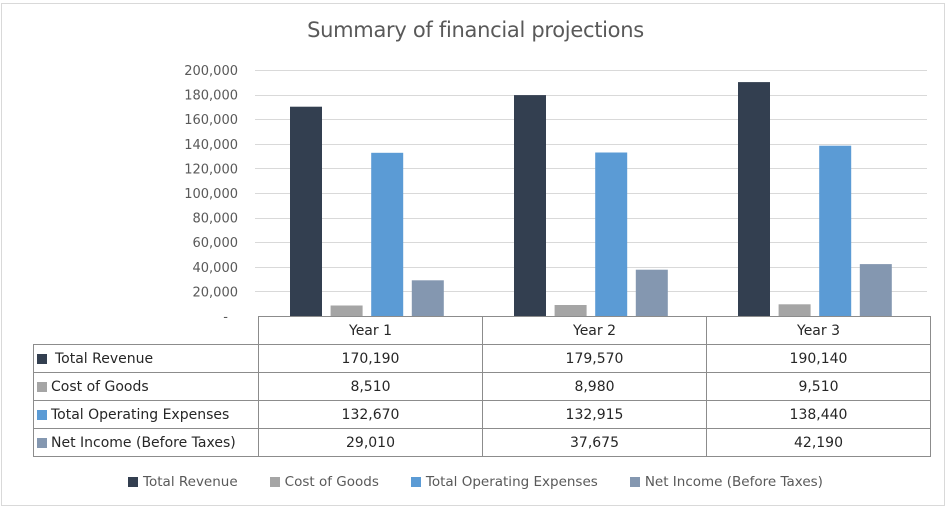 The width and height of the screenshot is (951, 510). Describe the element at coordinates (594, 414) in the screenshot. I see `data-table-cell: 132,915` at that location.